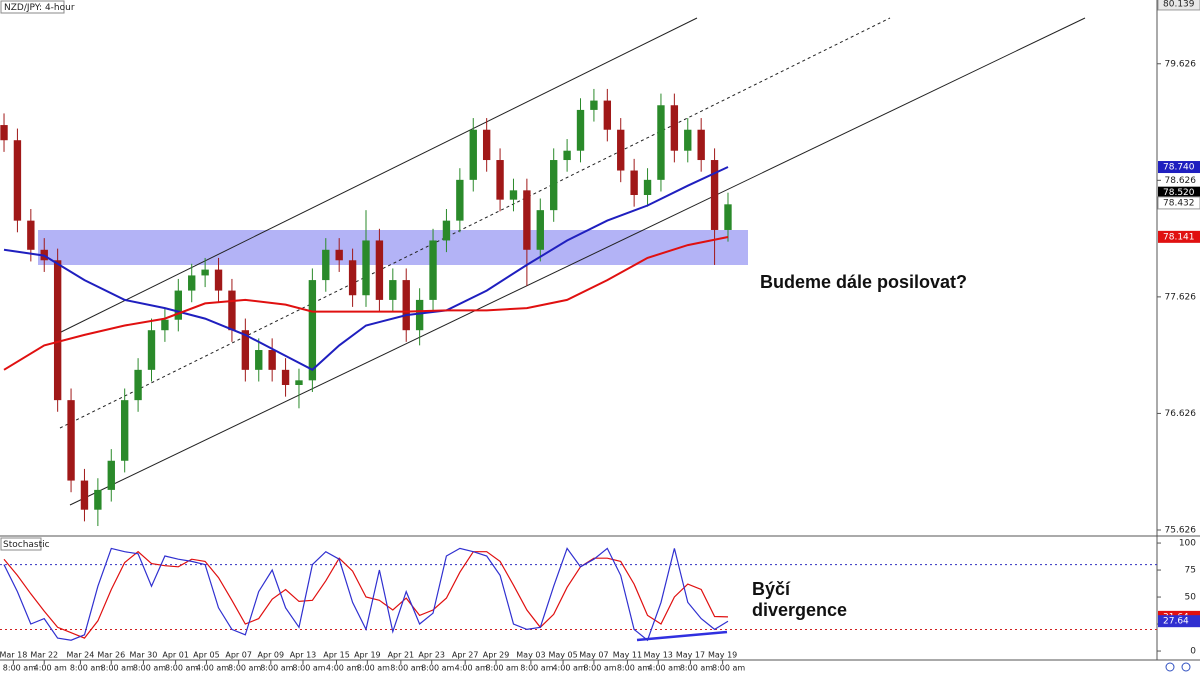 The image size is (1200, 675). Describe the element at coordinates (336, 655) in the screenshot. I see `x-tick-label: Apr 15` at that location.